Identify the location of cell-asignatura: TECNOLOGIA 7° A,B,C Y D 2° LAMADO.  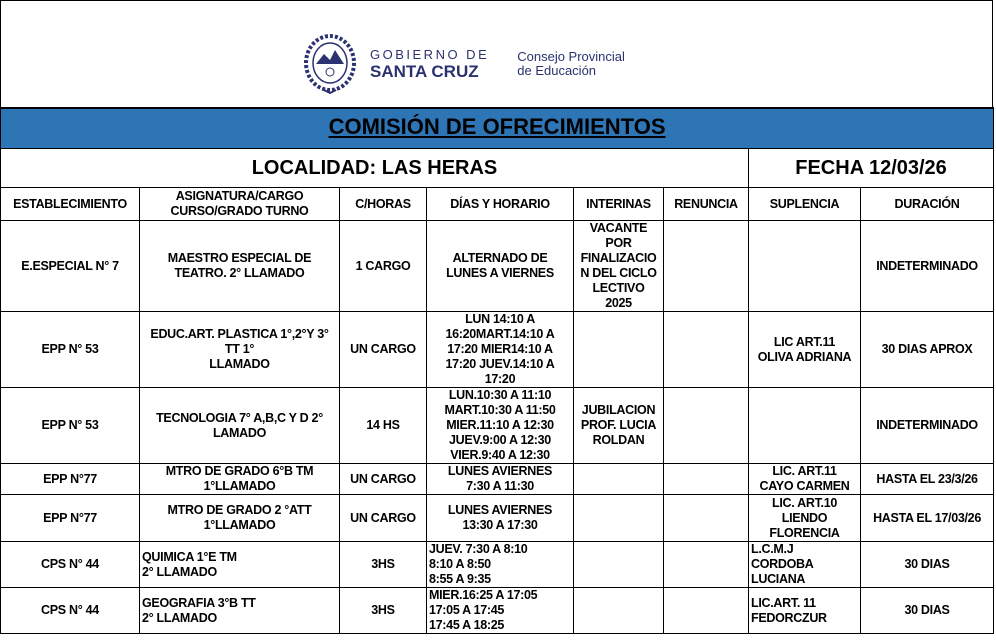
(239, 425).